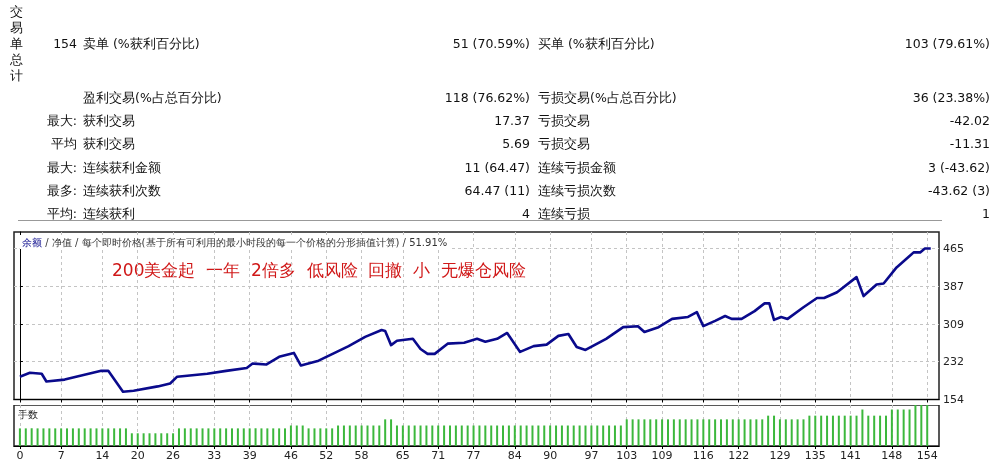  I want to click on text: 平均, so click(64, 145).